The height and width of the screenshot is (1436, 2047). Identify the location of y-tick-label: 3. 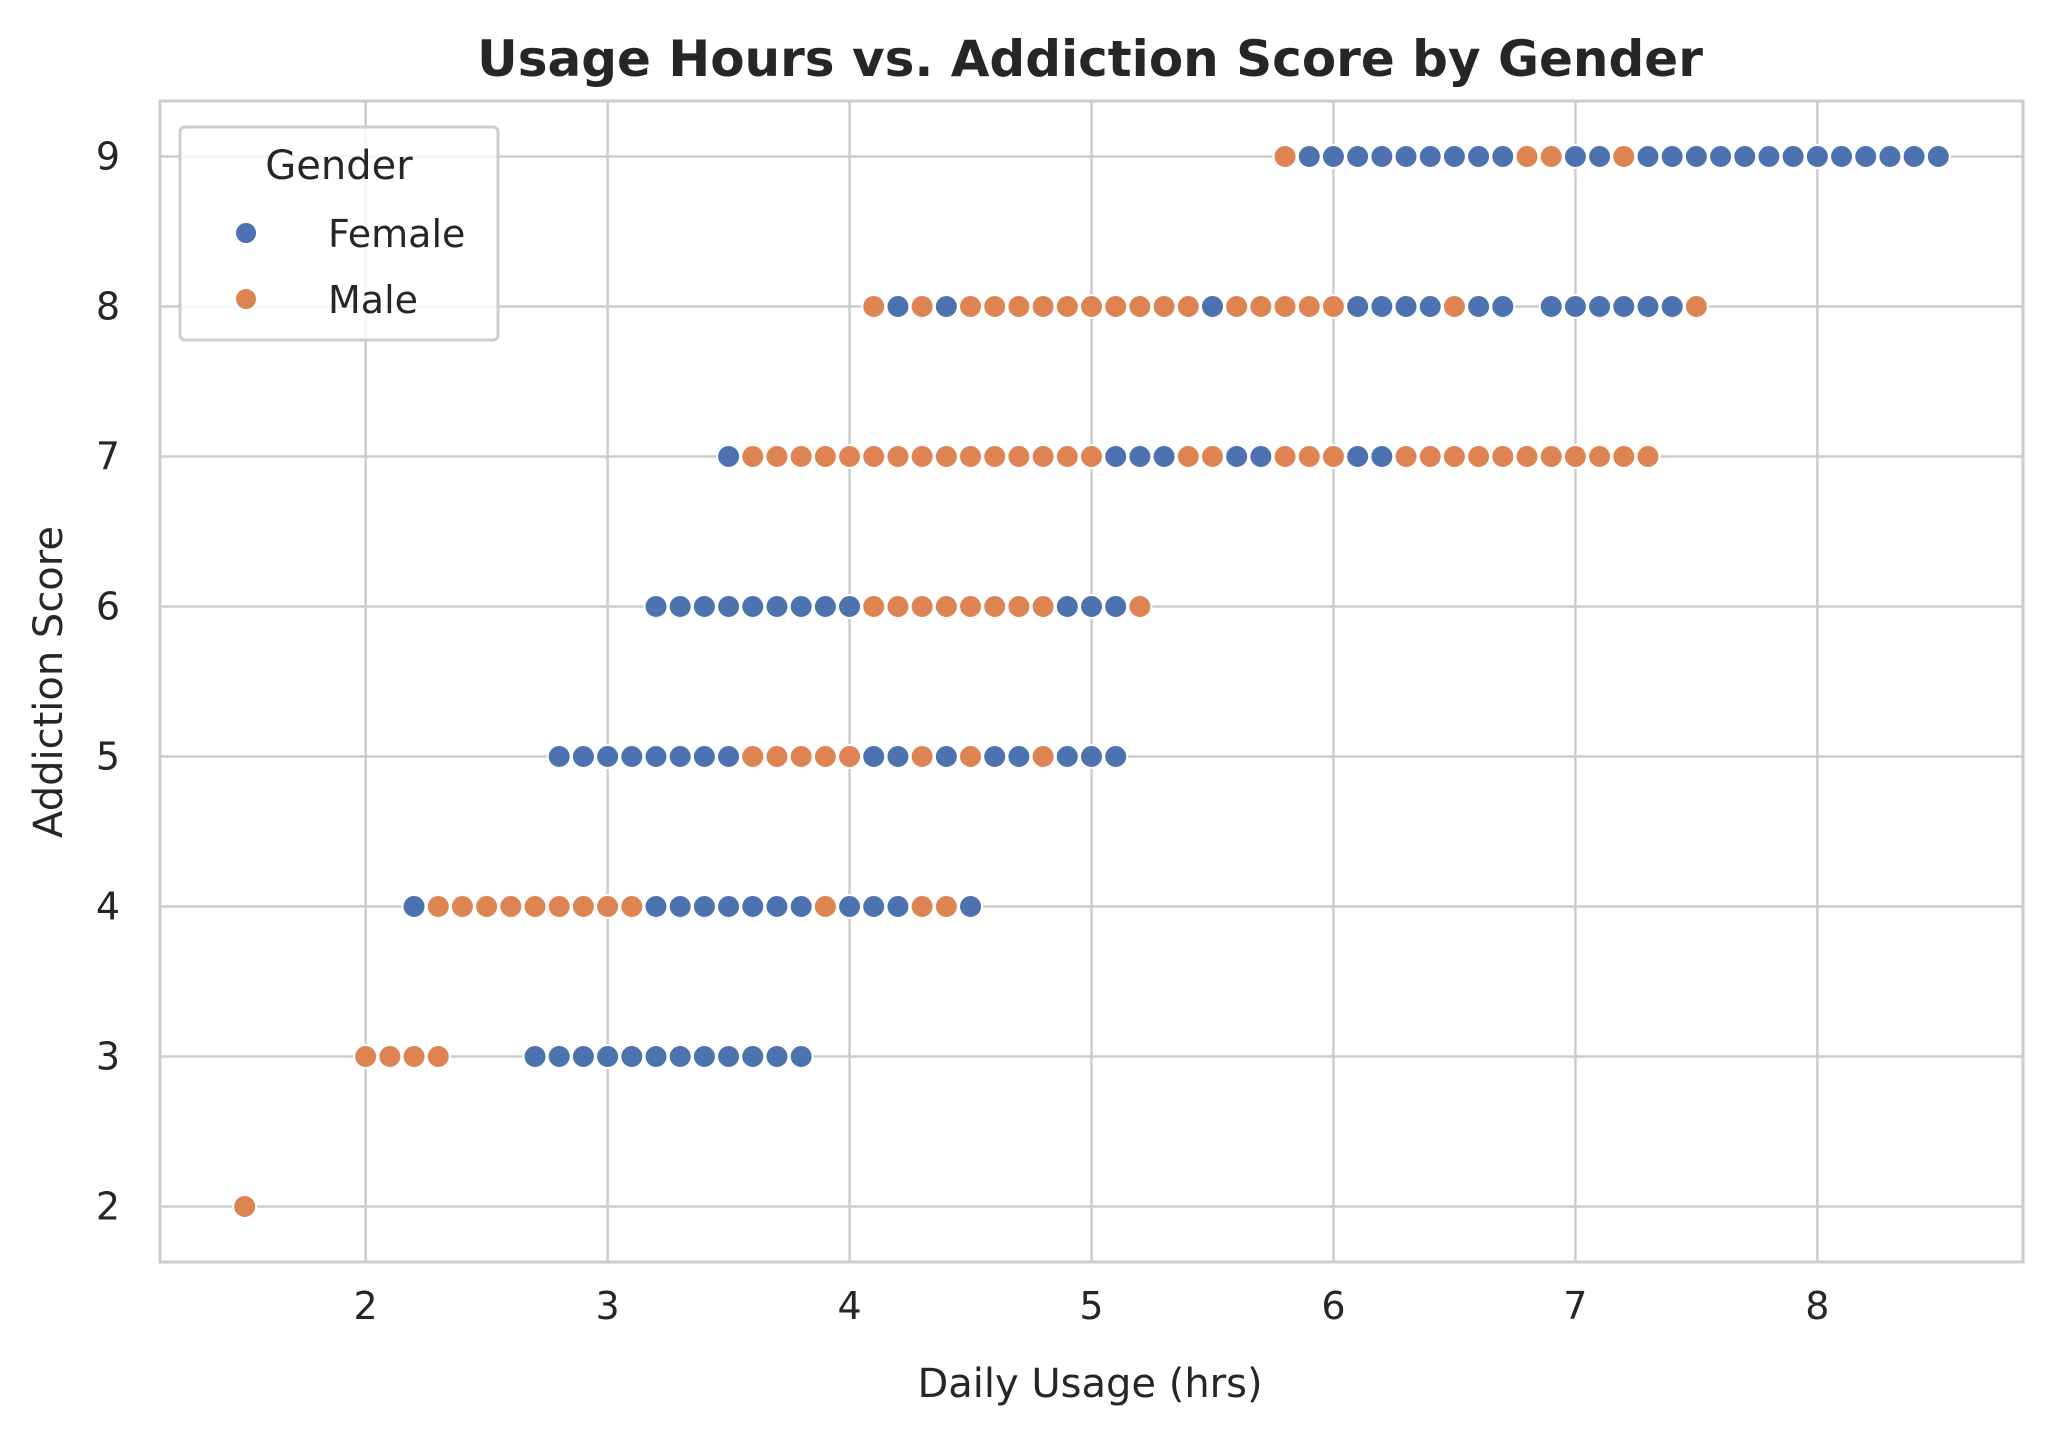
(108, 1057).